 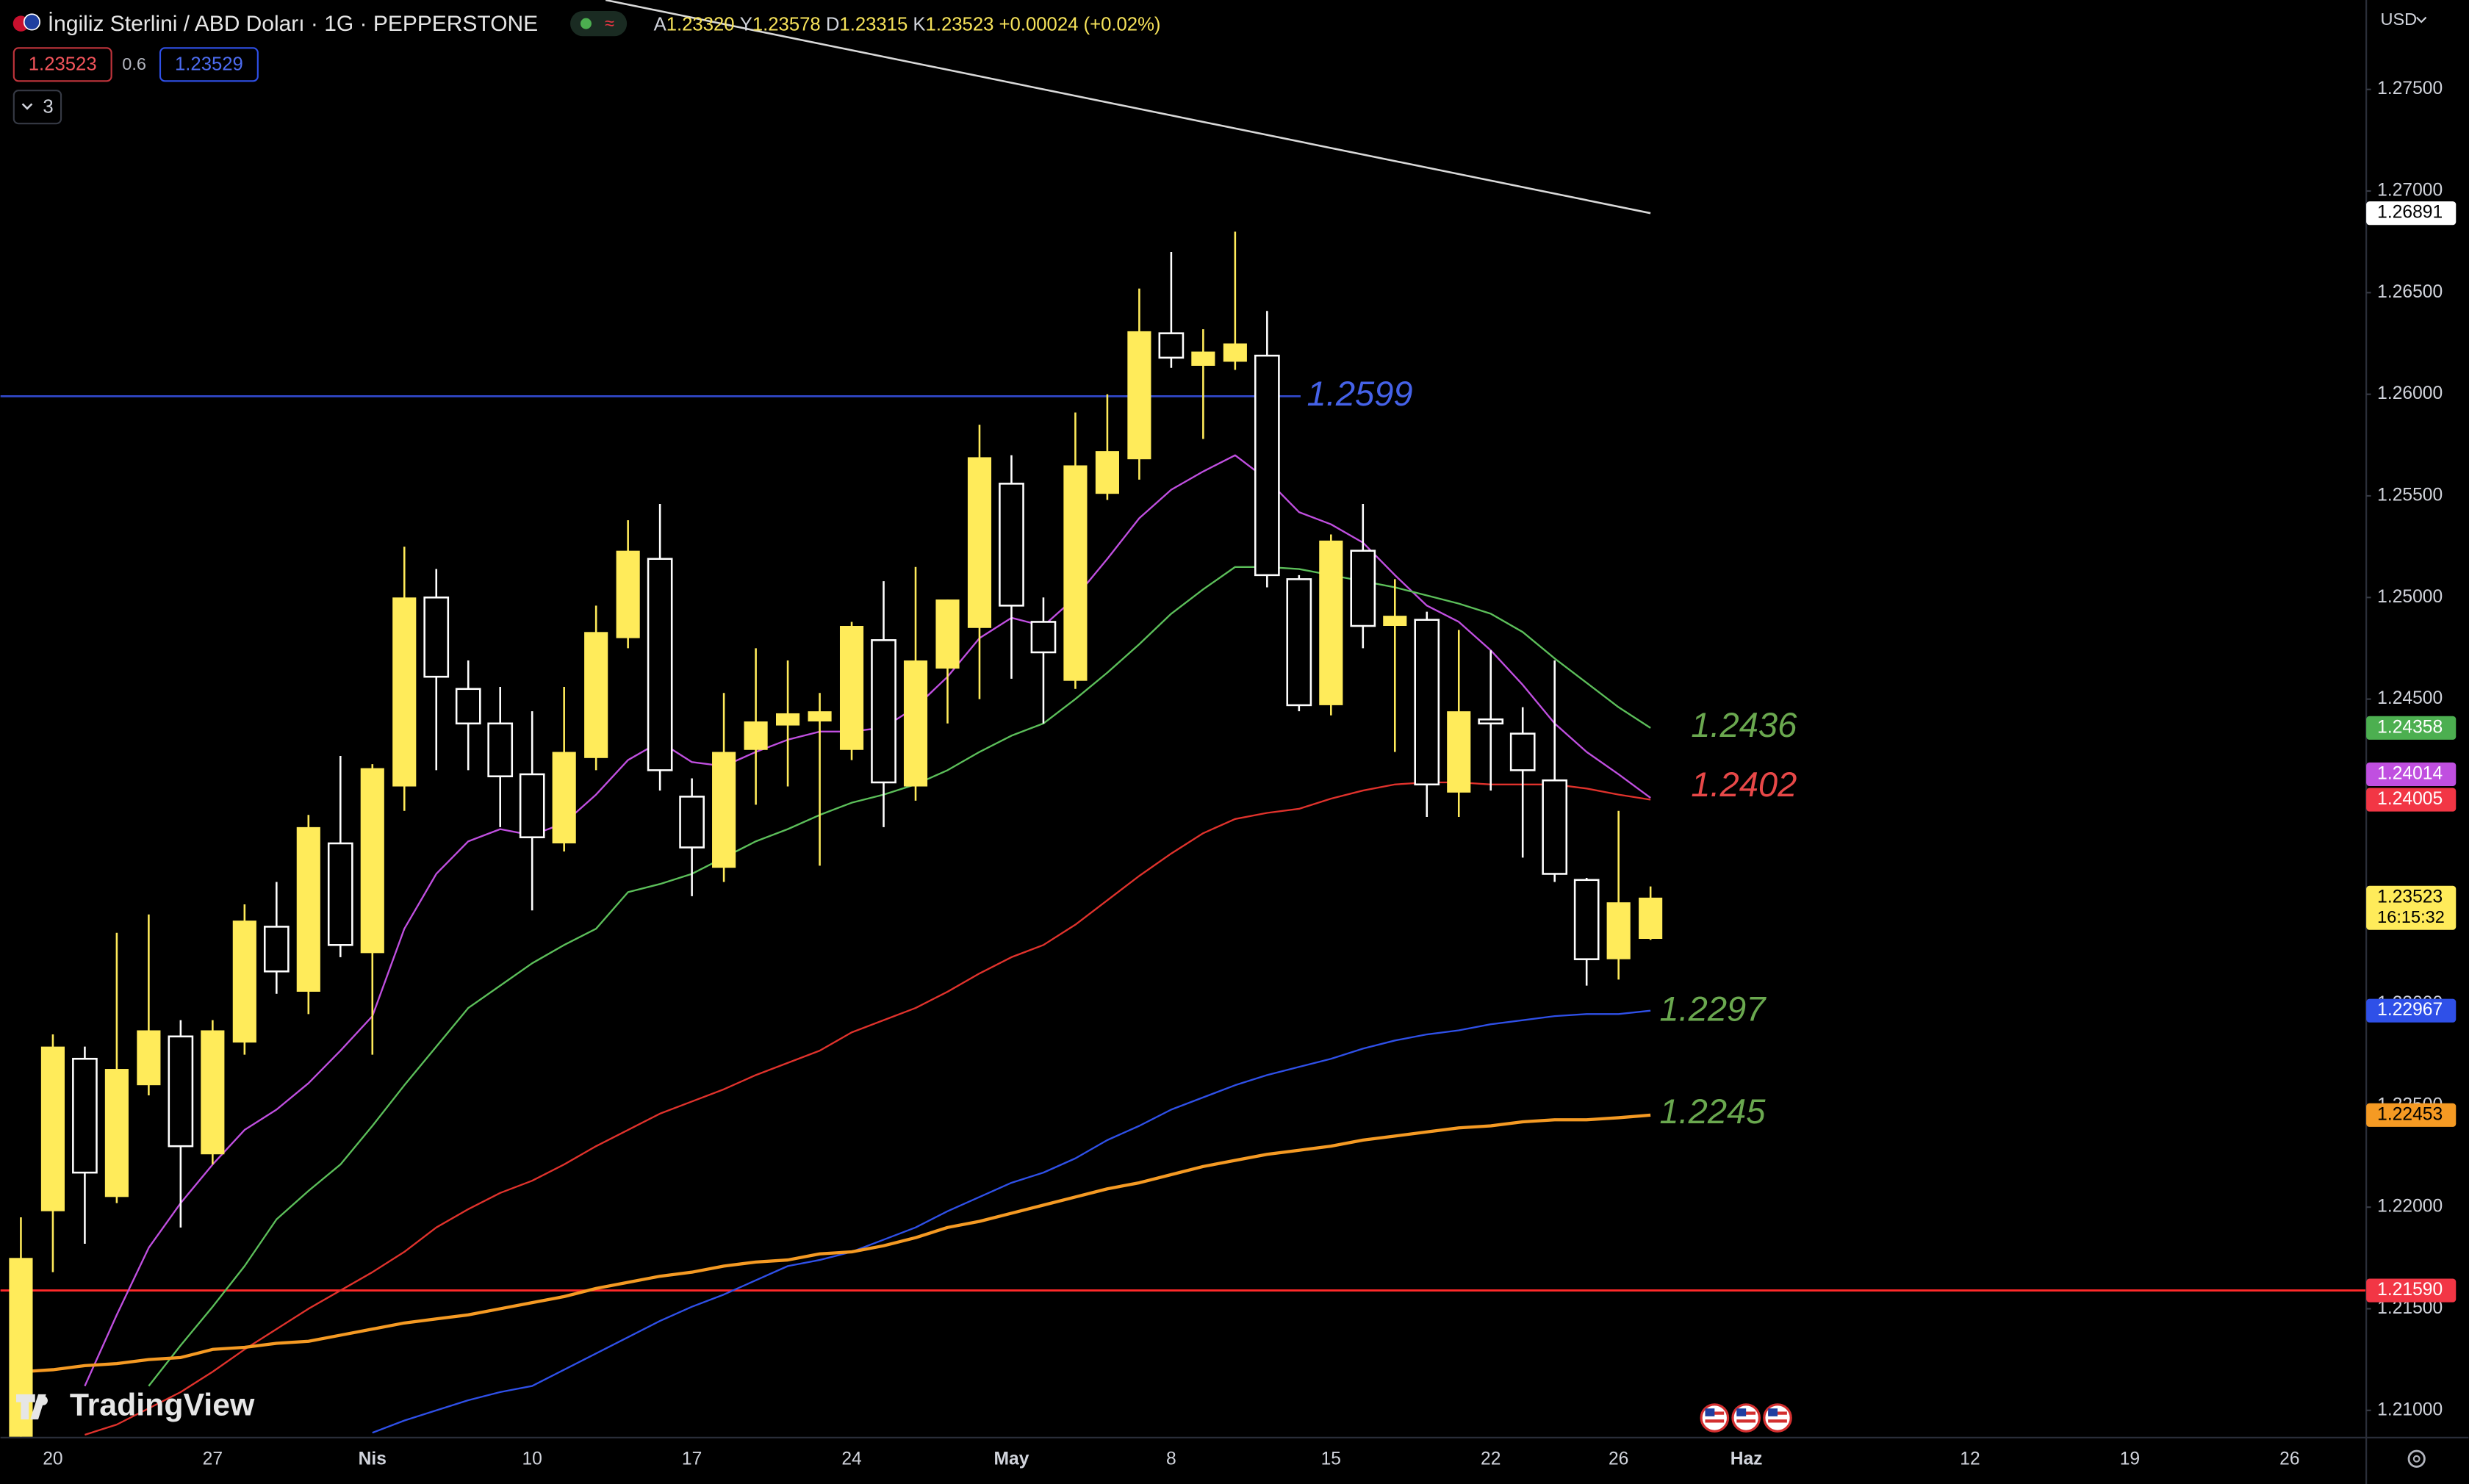 I want to click on level-annotation: 1.2599, so click(x=1360, y=393).